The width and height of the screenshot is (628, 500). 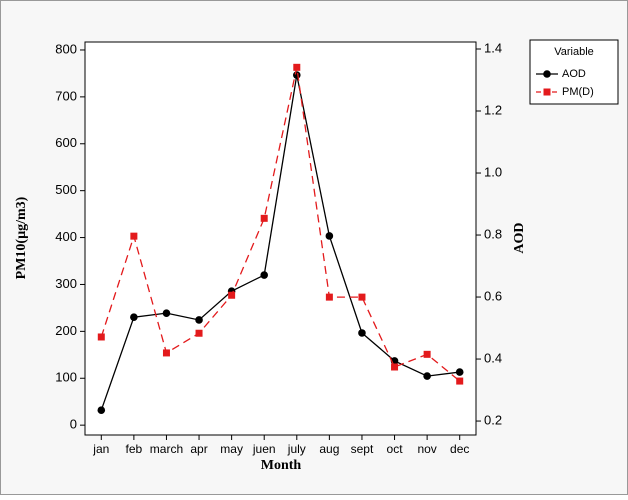 I want to click on x-tick-label: jan, so click(x=100, y=449).